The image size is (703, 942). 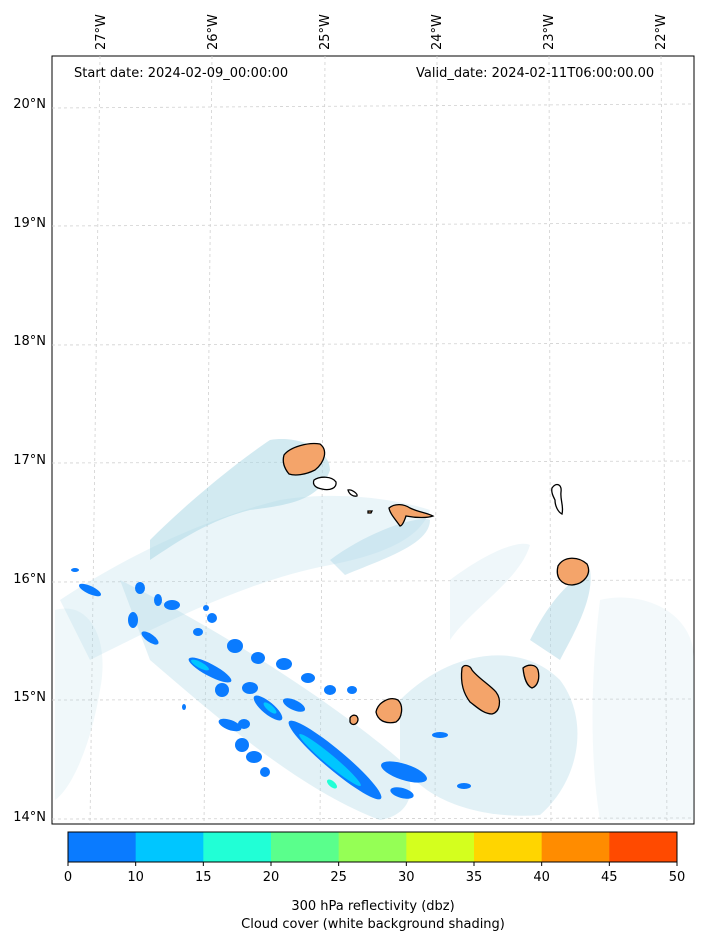 I want to click on longitude-label: 27°W, so click(x=101, y=32).